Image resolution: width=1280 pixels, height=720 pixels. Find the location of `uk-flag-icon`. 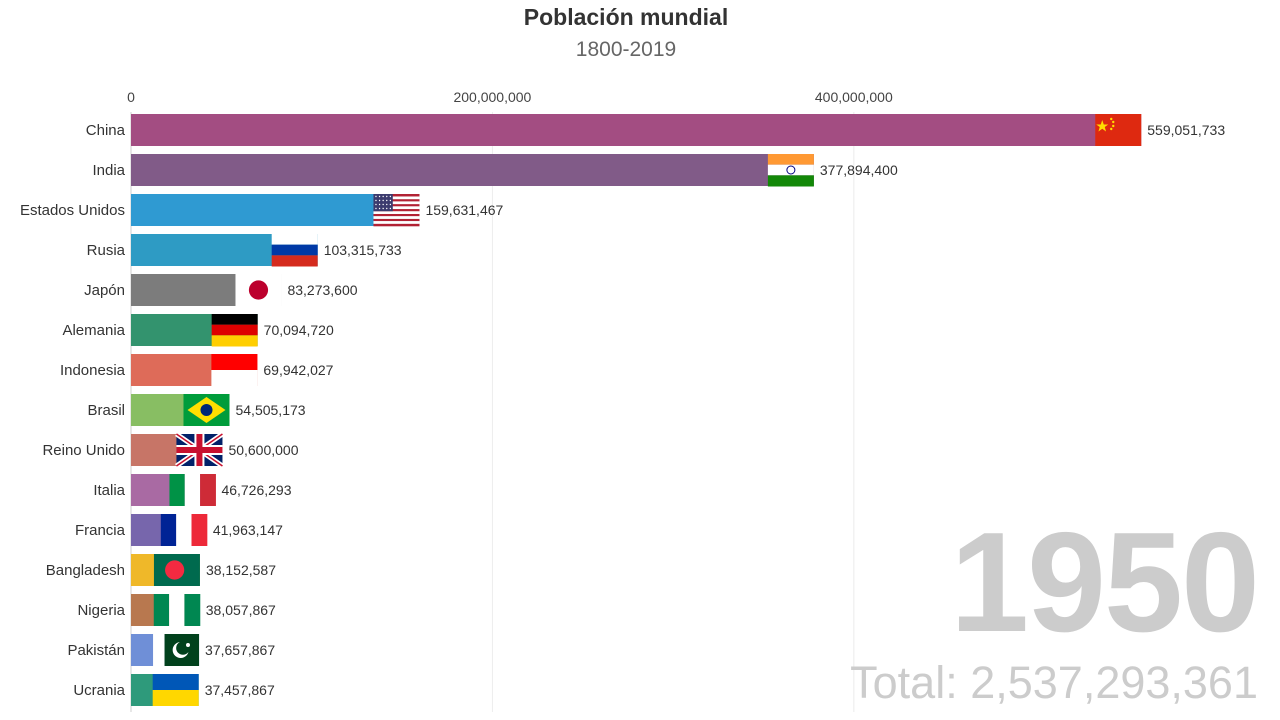

uk-flag-icon is located at coordinates (199, 450).